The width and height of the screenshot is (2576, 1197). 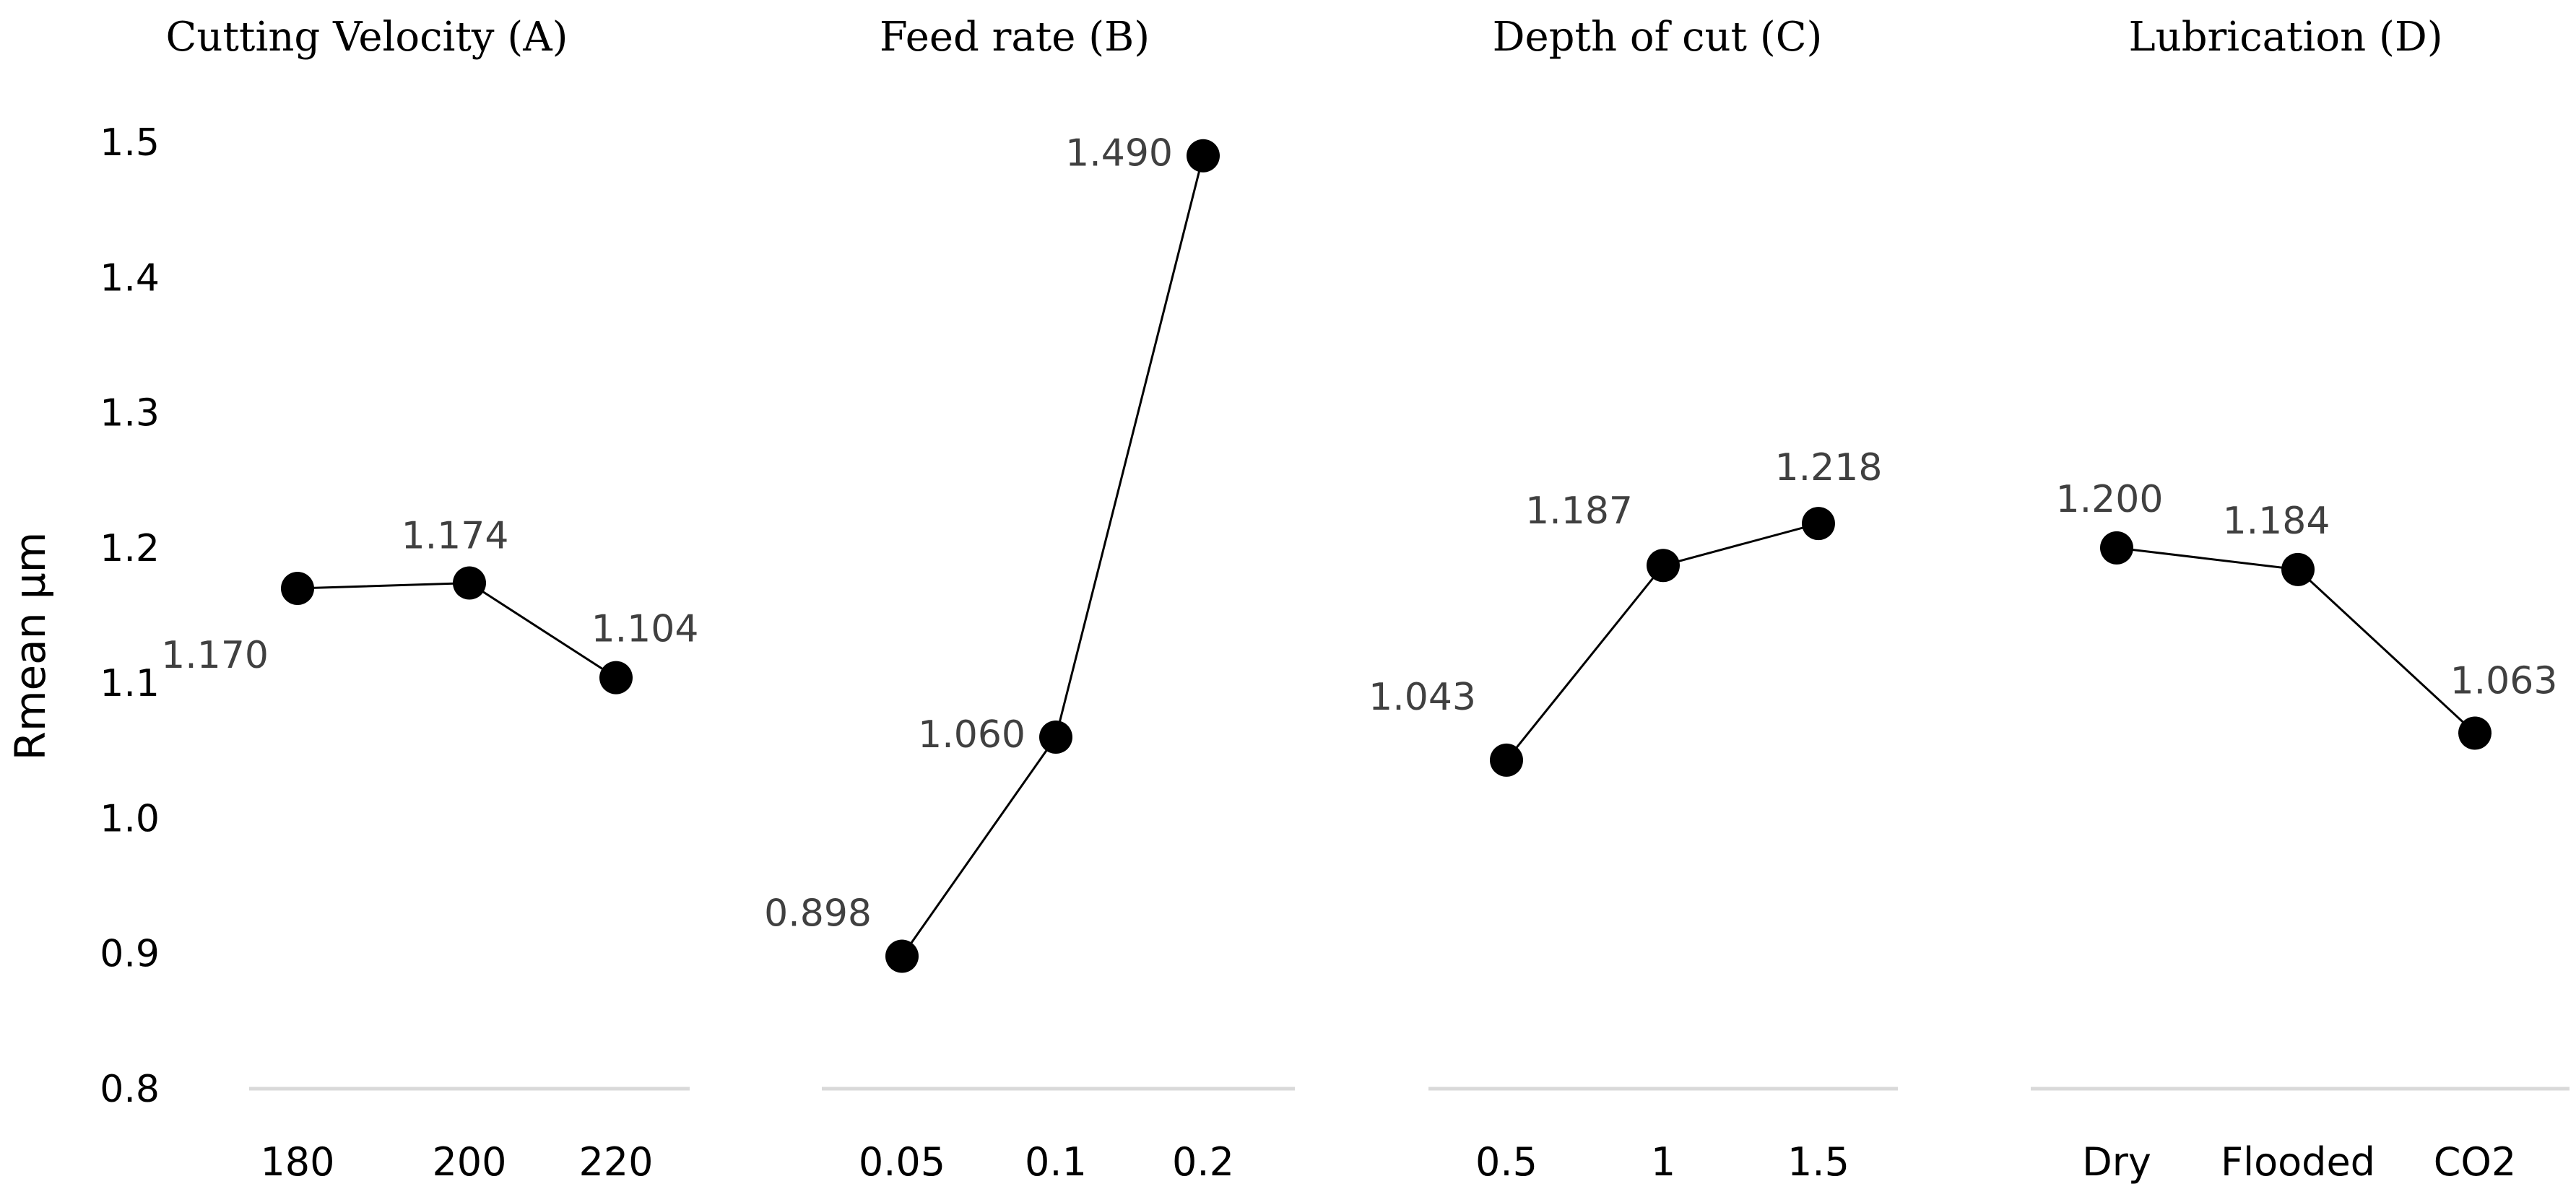 I want to click on x-tick-label: CO2, so click(x=2475, y=1162).